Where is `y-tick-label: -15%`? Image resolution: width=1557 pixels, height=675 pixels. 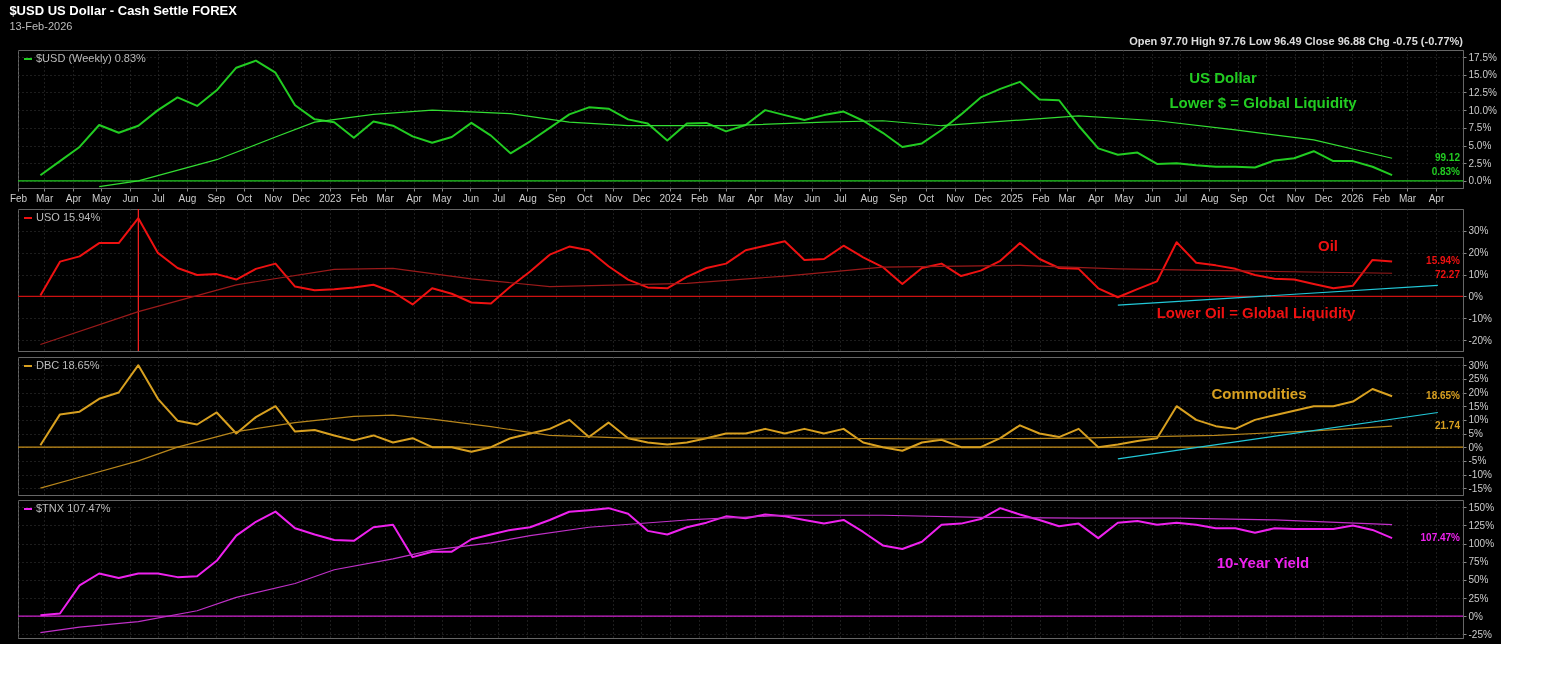 y-tick-label: -15% is located at coordinates (1480, 488).